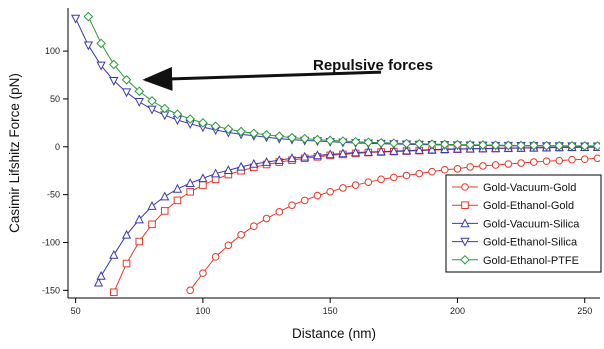 This screenshot has height=349, width=604. I want to click on y-tick-label: 50, so click(55, 99).